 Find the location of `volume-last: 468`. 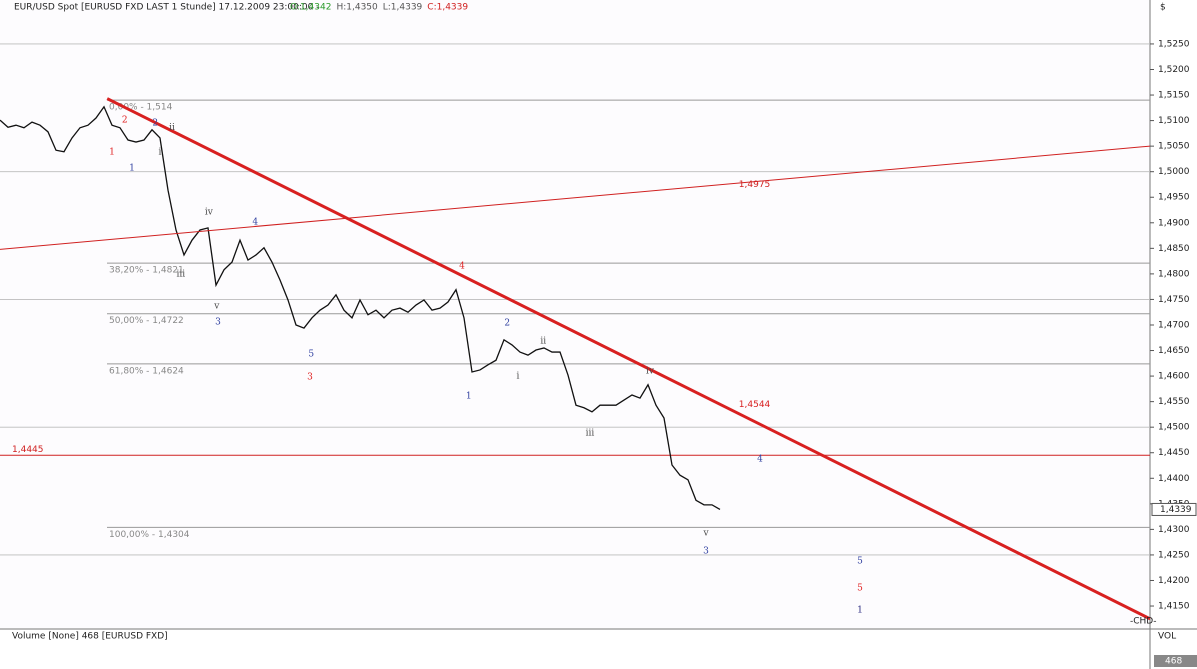

volume-last: 468 is located at coordinates (1173, 662).